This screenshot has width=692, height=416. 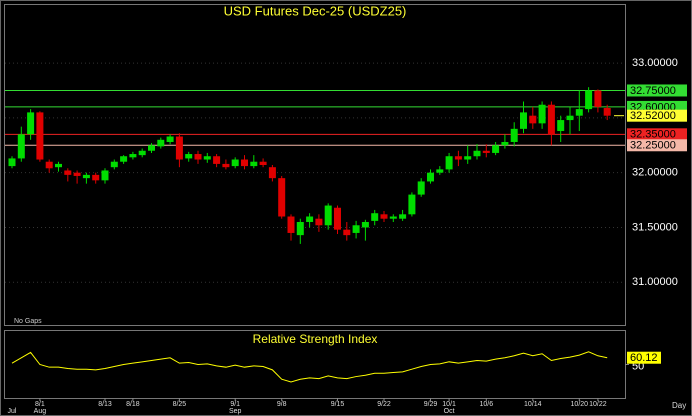 I want to click on month-label: Oct, so click(x=449, y=411).